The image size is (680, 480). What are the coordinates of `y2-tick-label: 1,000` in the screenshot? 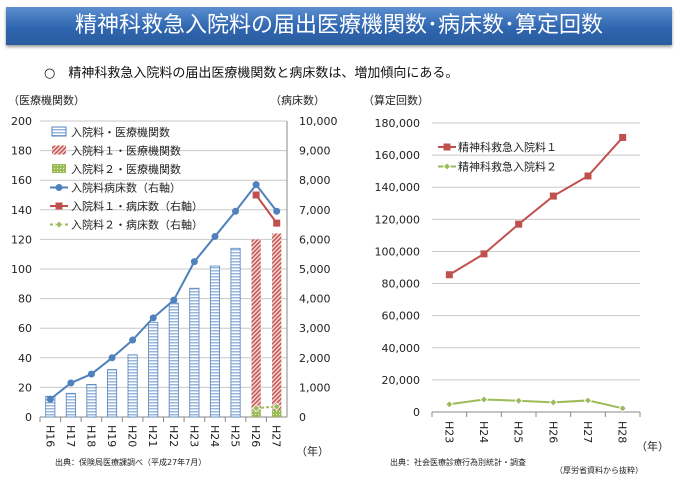 It's located at (315, 387).